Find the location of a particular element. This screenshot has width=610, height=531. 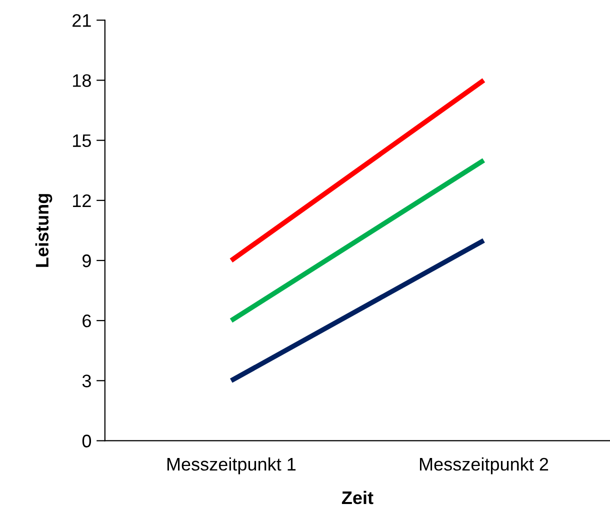

y-tick-label: 3 is located at coordinates (86, 381).